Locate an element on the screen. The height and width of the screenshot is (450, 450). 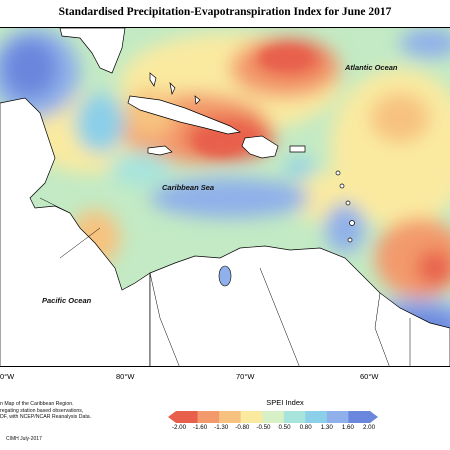
lake-maracaibo is located at coordinates (225, 276).